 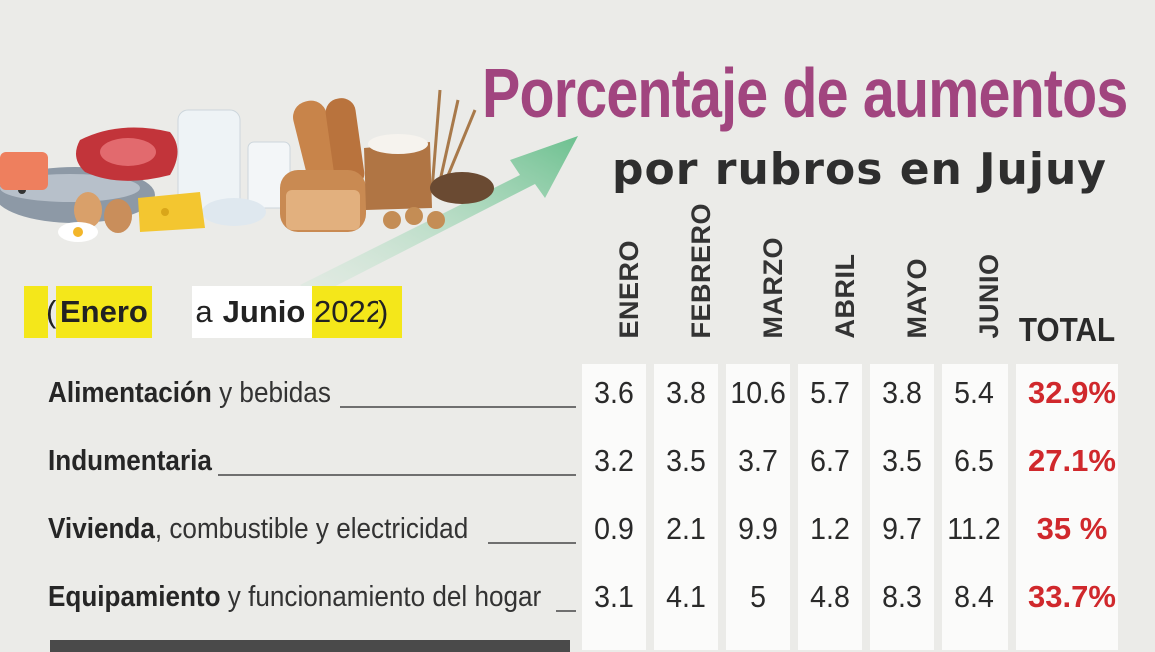 What do you see at coordinates (204, 312) in the screenshot?
I see `period-connector: a` at bounding box center [204, 312].